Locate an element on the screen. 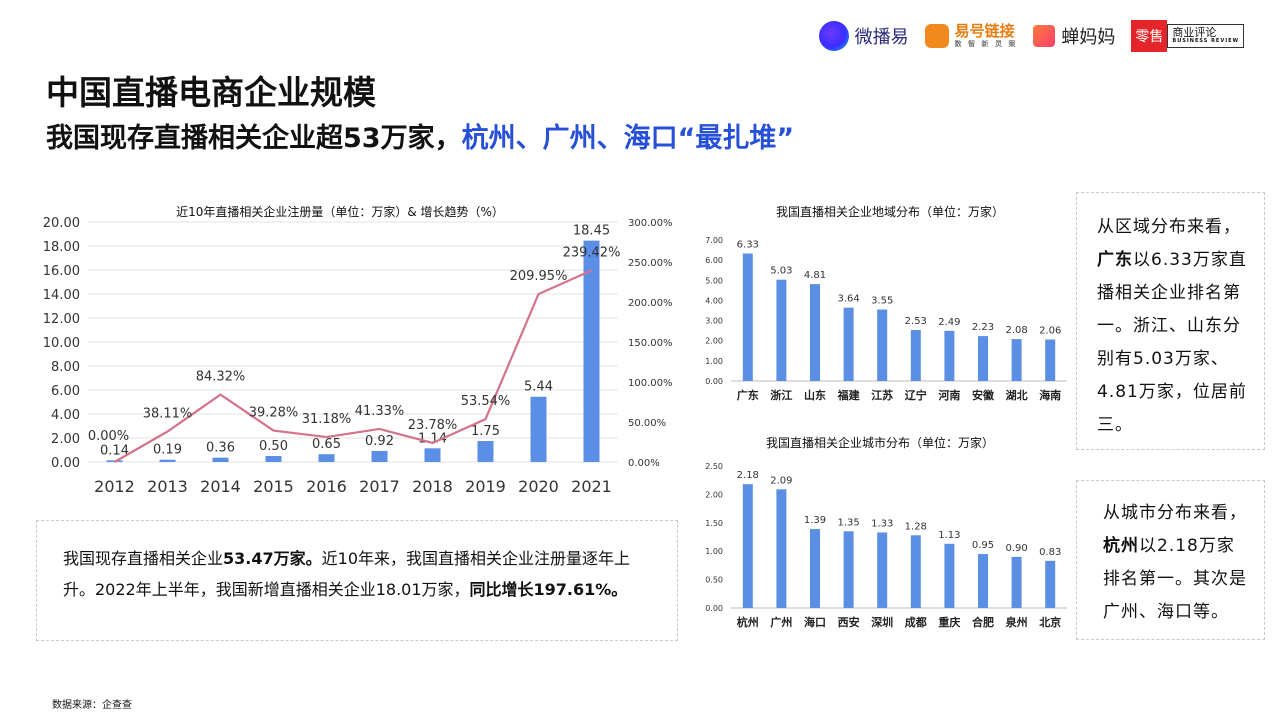  chart-yearly-ytick: 8.00 is located at coordinates (65, 367).